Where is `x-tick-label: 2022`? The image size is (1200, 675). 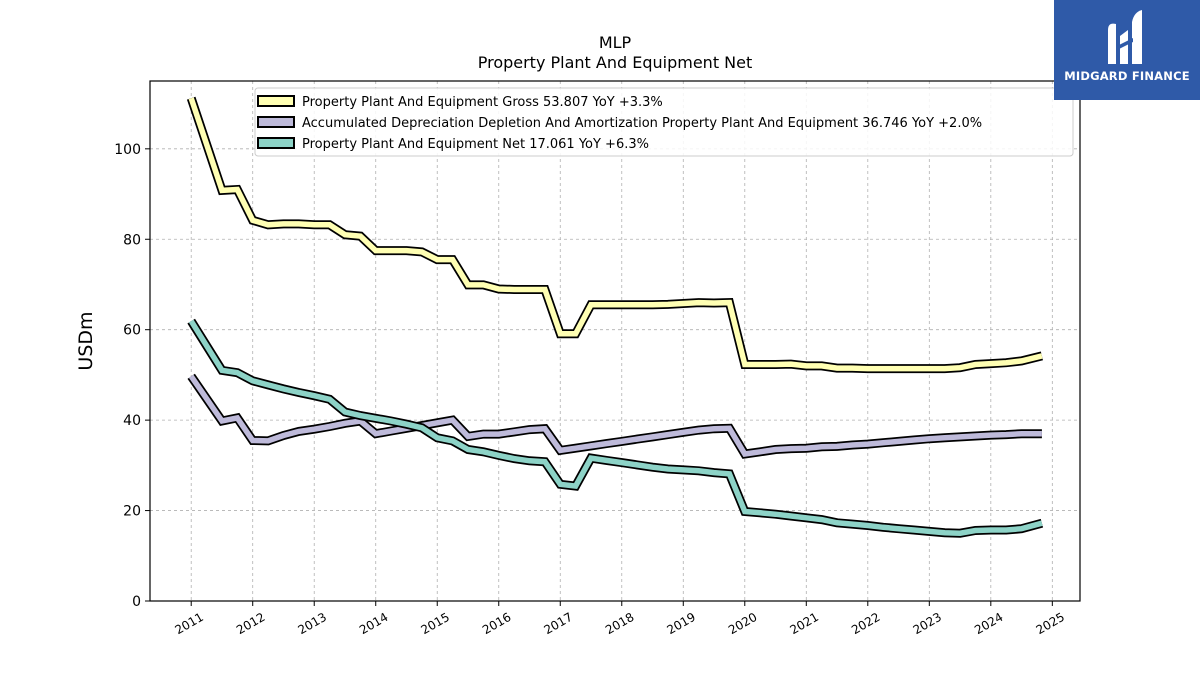 x-tick-label: 2022 is located at coordinates (865, 623).